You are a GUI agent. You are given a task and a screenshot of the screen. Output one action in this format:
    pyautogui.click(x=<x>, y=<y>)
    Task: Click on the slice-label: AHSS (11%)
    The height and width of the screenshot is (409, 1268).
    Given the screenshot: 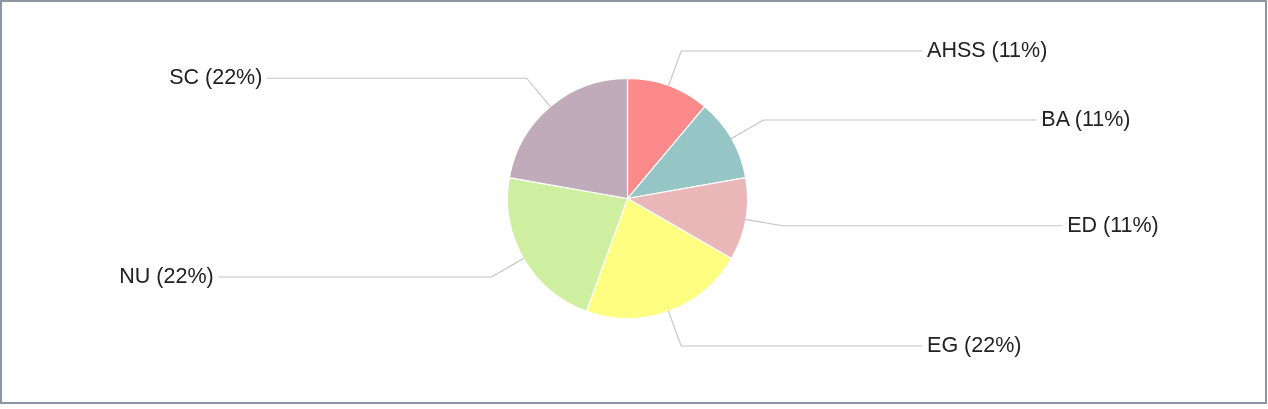 What is the action you would take?
    pyautogui.click(x=987, y=49)
    